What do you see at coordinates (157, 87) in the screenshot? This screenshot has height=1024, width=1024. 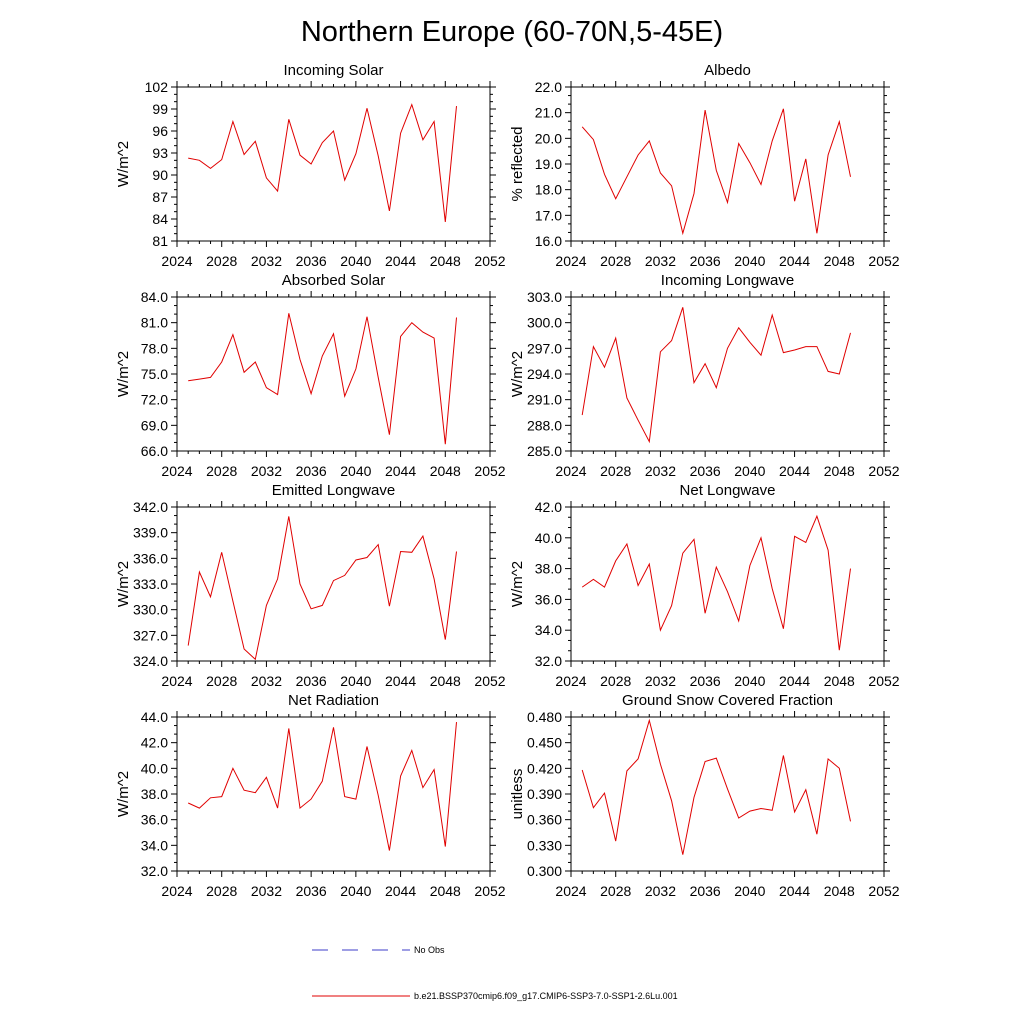 I see `y-tick-label: 102` at bounding box center [157, 87].